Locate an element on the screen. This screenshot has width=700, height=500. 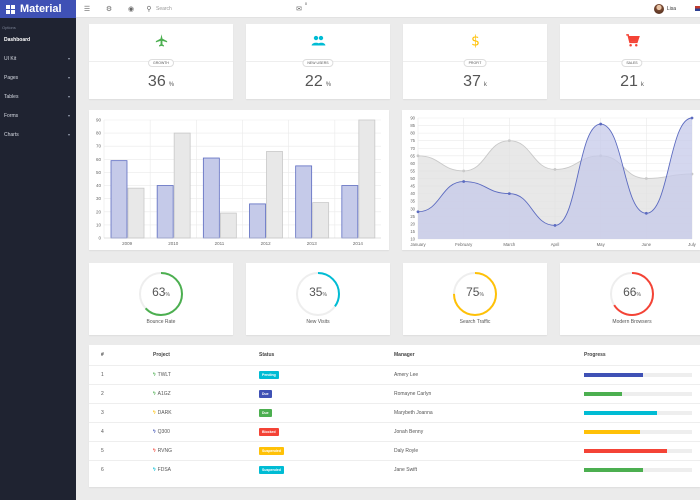
column-header: Status is located at coordinates (267, 354).